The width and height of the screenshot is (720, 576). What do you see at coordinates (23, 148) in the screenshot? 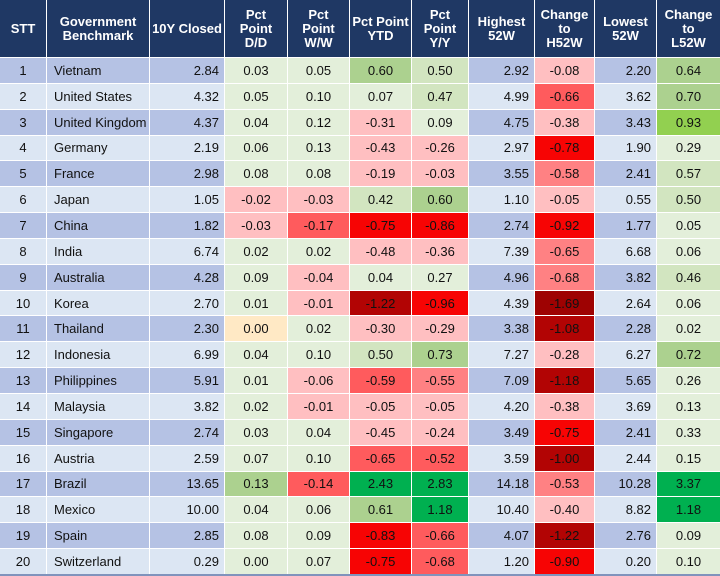
I see `cell-stt: 4` at bounding box center [23, 148].